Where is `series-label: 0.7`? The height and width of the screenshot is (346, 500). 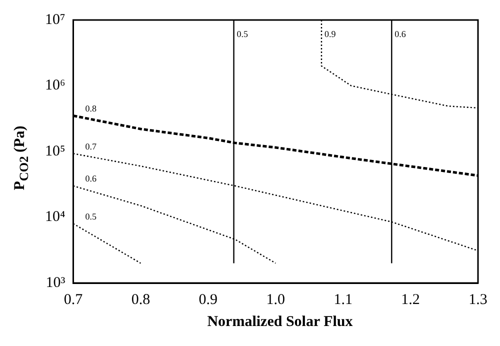
series-label: 0.7 is located at coordinates (91, 146).